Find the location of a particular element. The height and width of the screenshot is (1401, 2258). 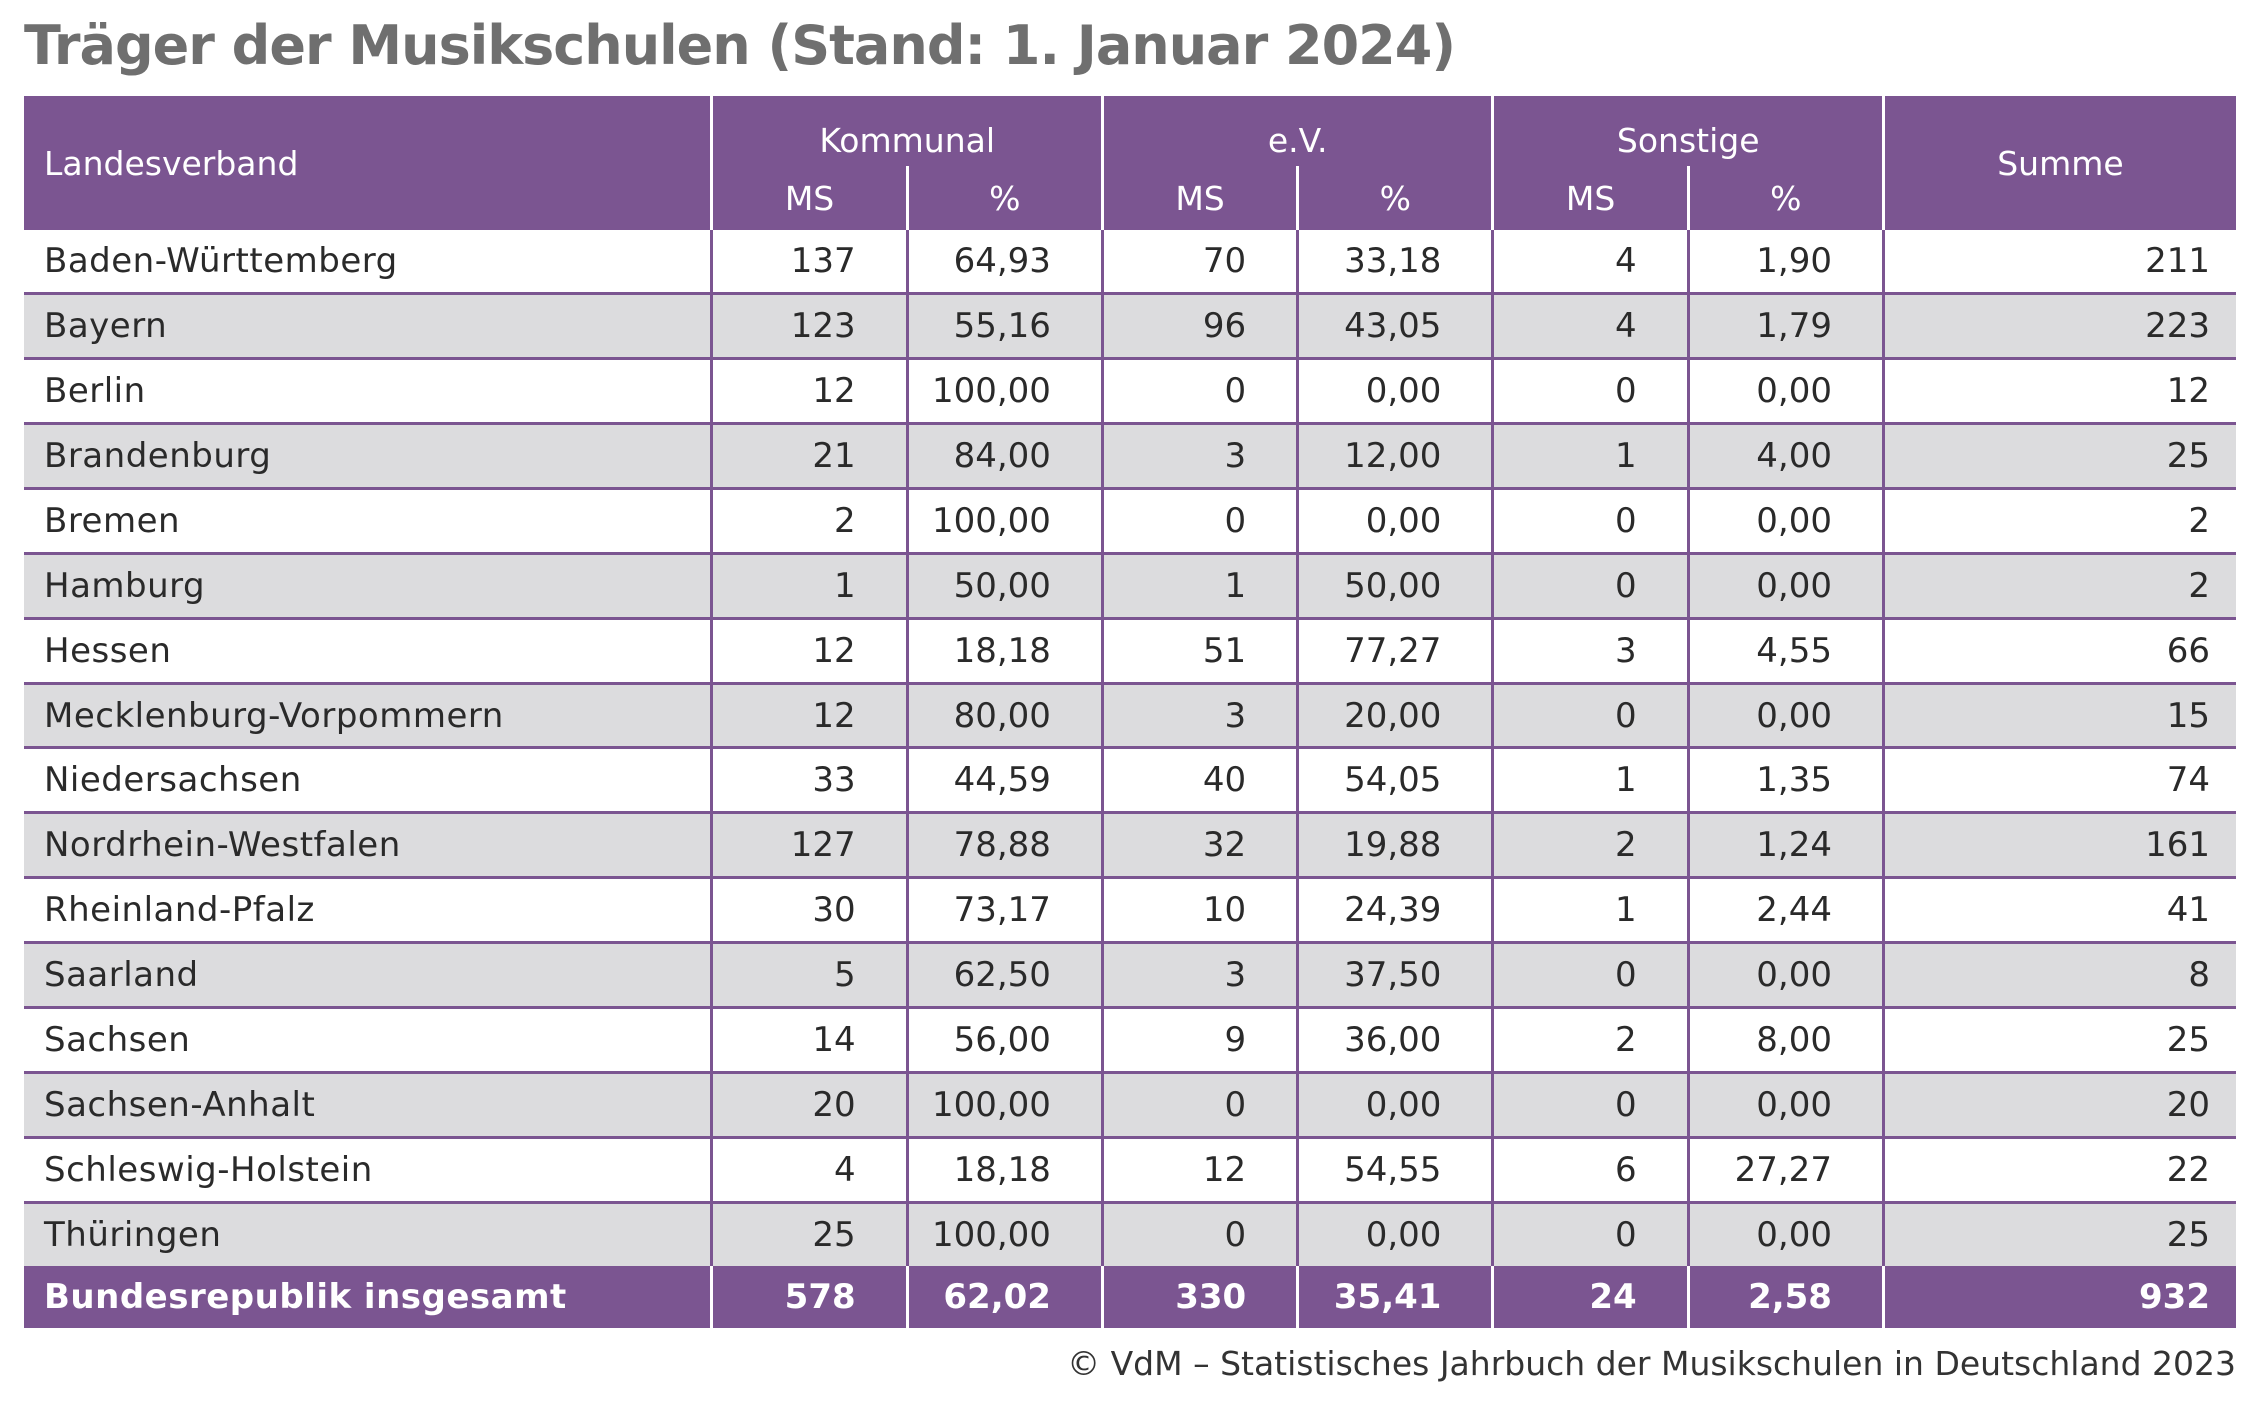

summe-cell: 41 is located at coordinates (2058, 909).